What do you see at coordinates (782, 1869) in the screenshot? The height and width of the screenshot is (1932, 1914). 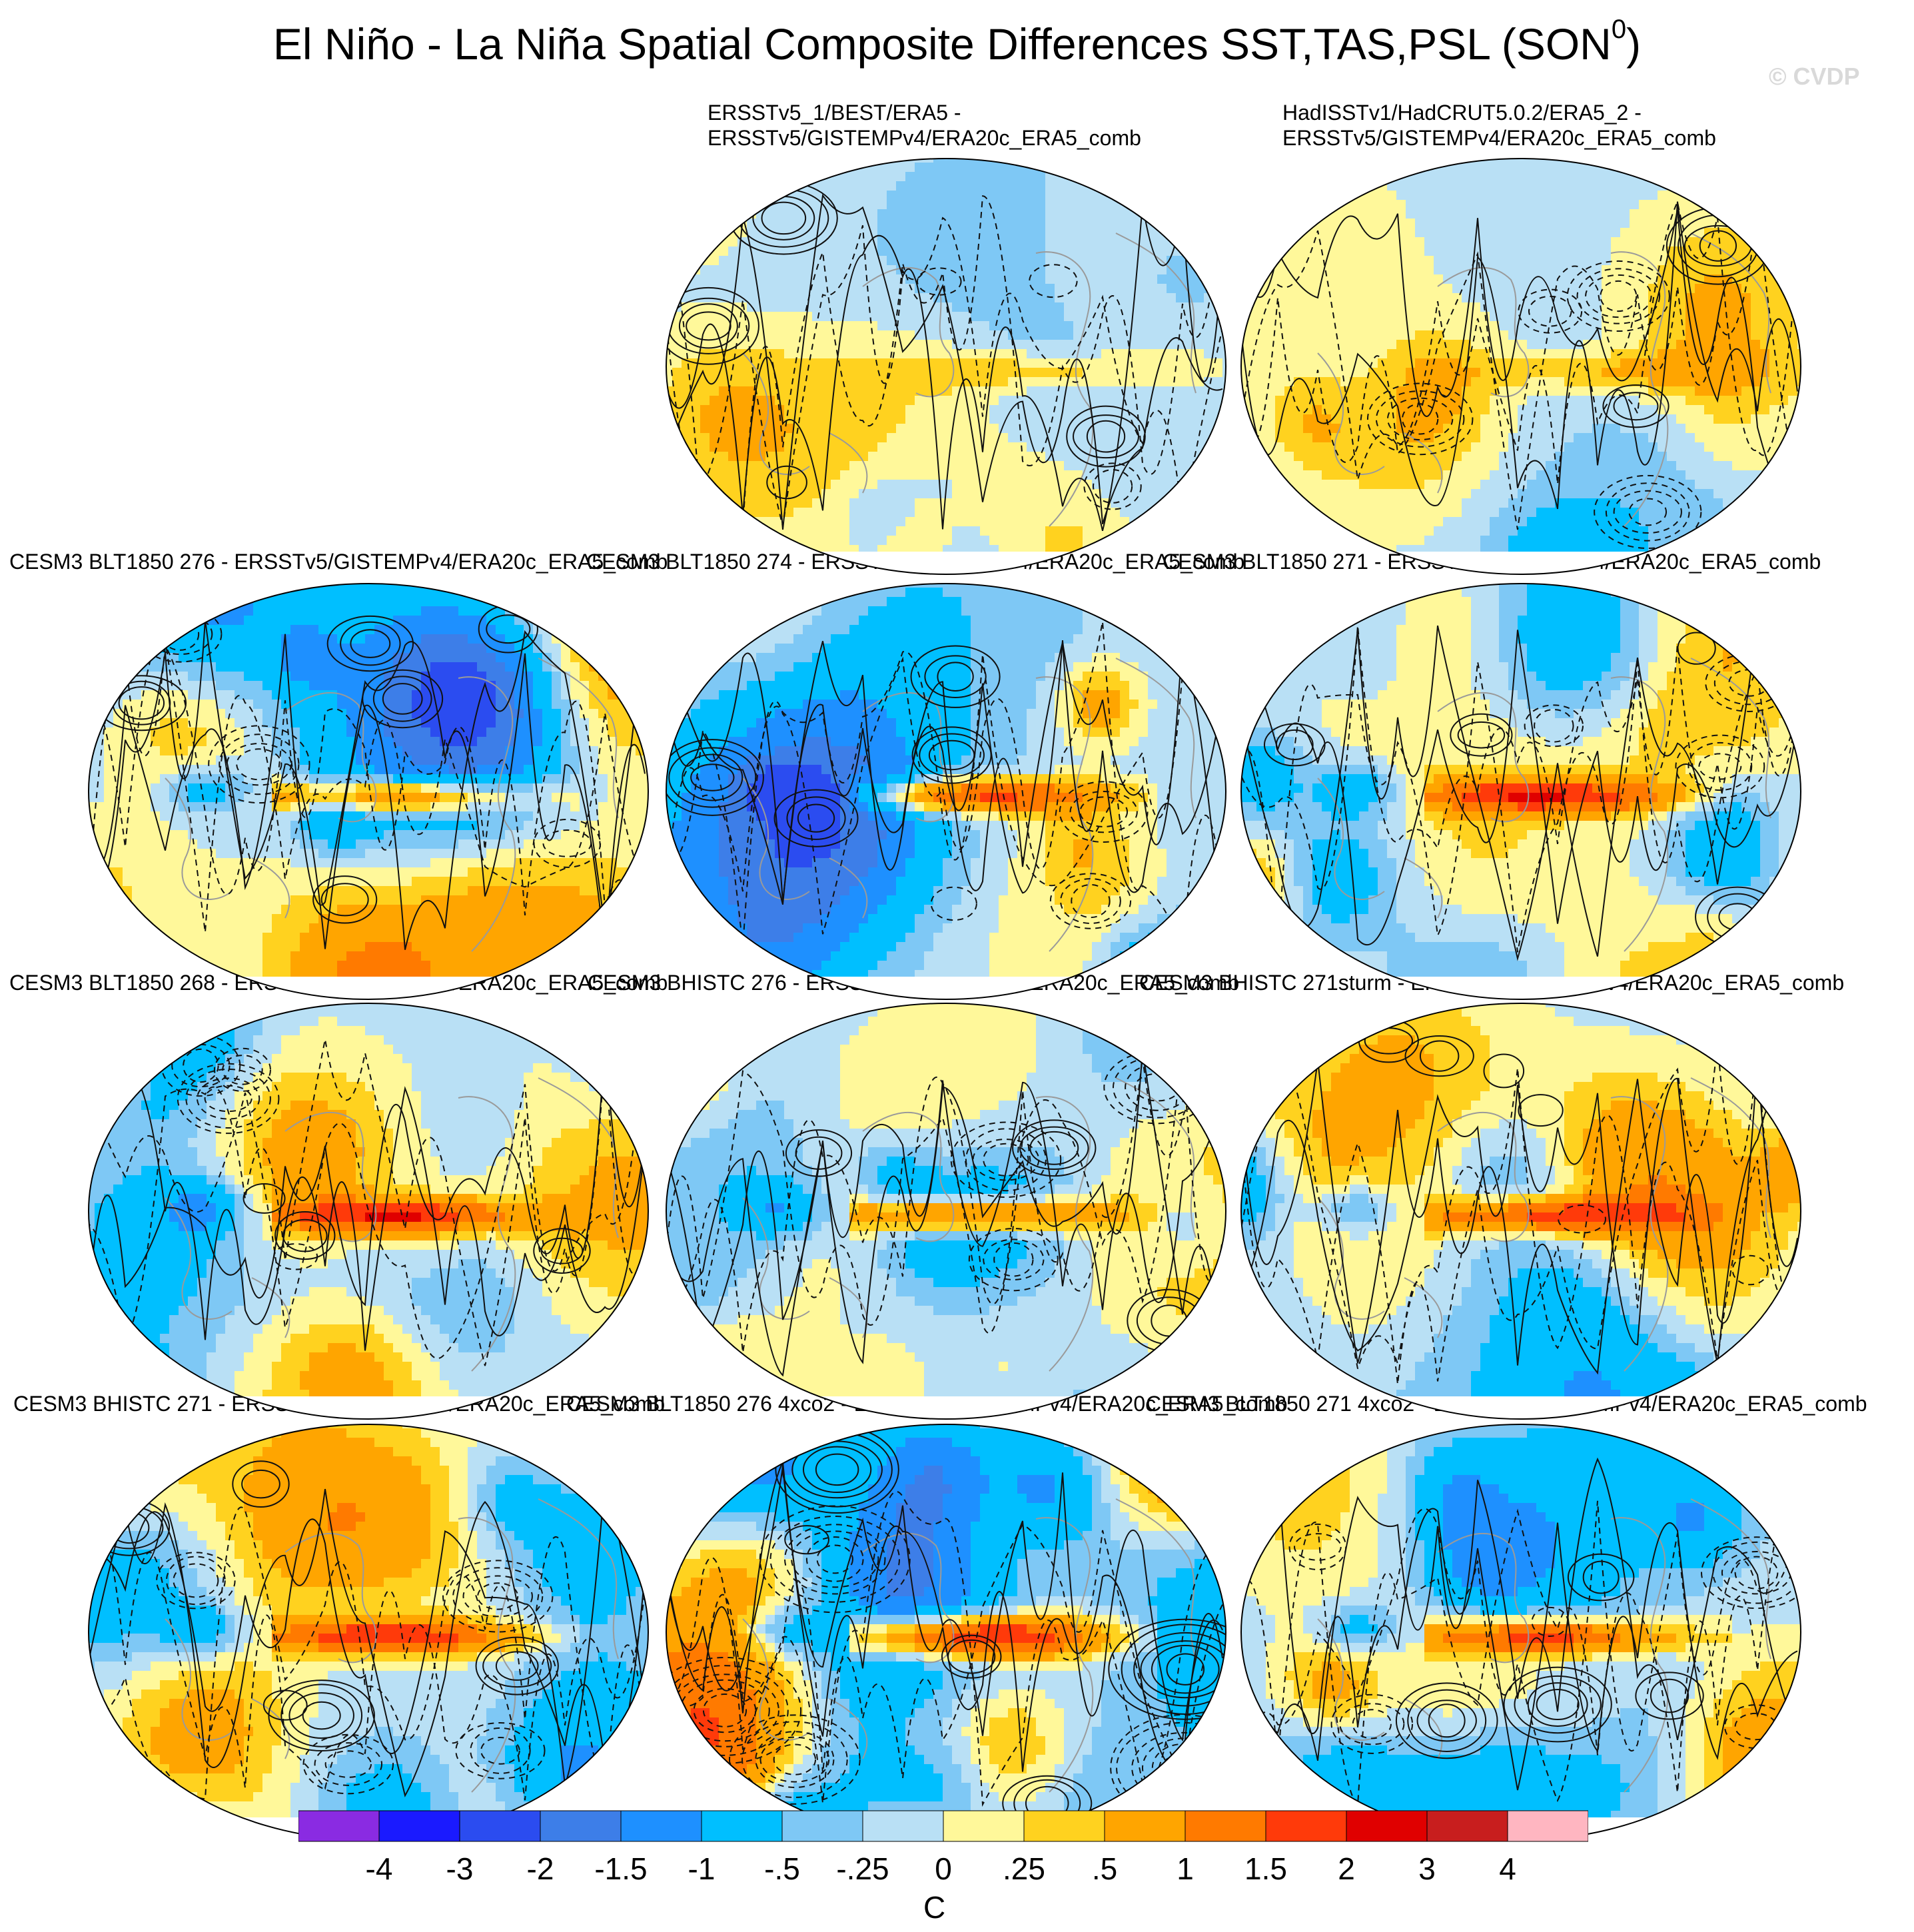 I see `colorbar-tick-label: -.5` at bounding box center [782, 1869].